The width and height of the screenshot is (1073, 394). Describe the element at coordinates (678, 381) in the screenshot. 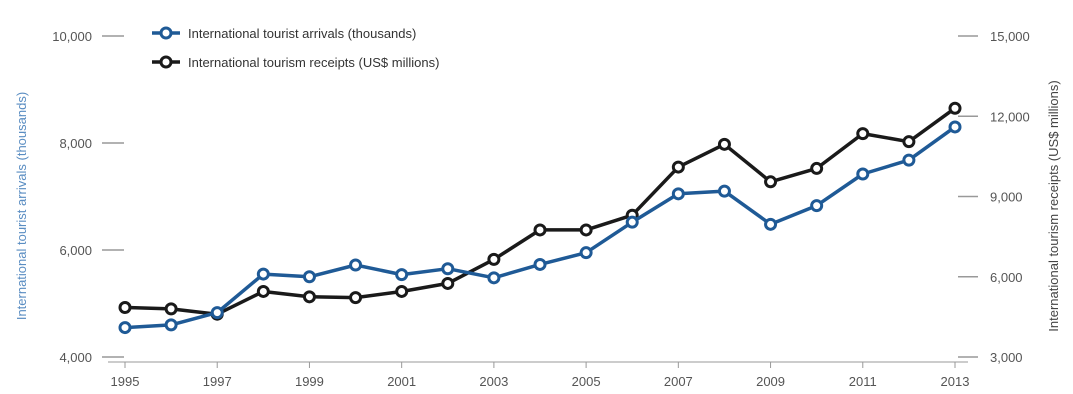

I see `x-tick-label: 2007` at that location.